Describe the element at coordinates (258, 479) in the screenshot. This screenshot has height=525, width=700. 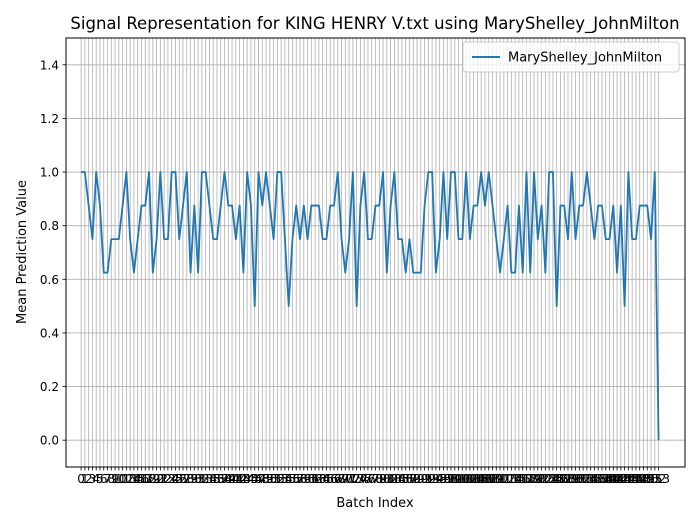
I see `x-tick-label: 47` at that location.